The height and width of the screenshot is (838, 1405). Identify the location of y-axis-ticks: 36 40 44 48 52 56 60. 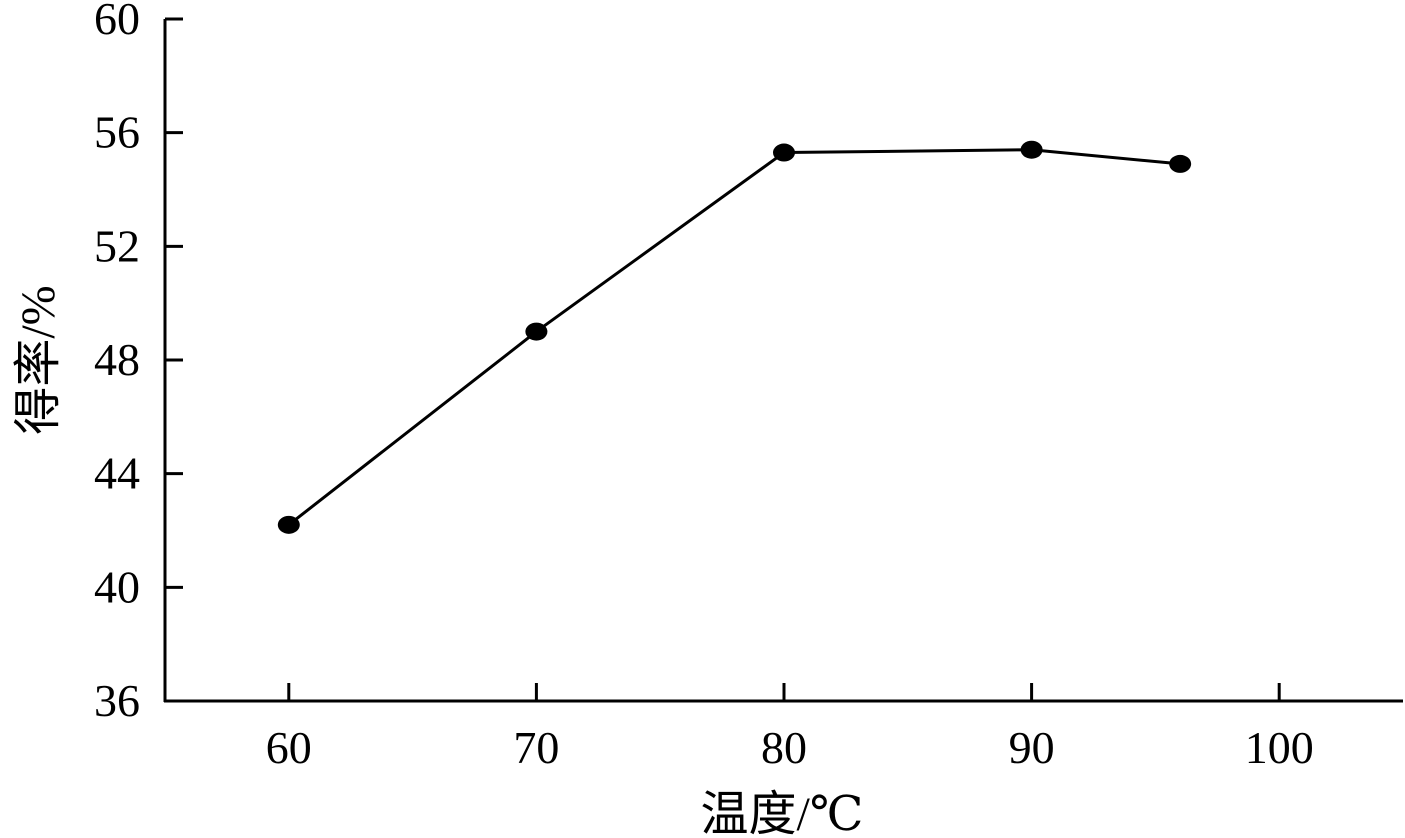
(138, 363).